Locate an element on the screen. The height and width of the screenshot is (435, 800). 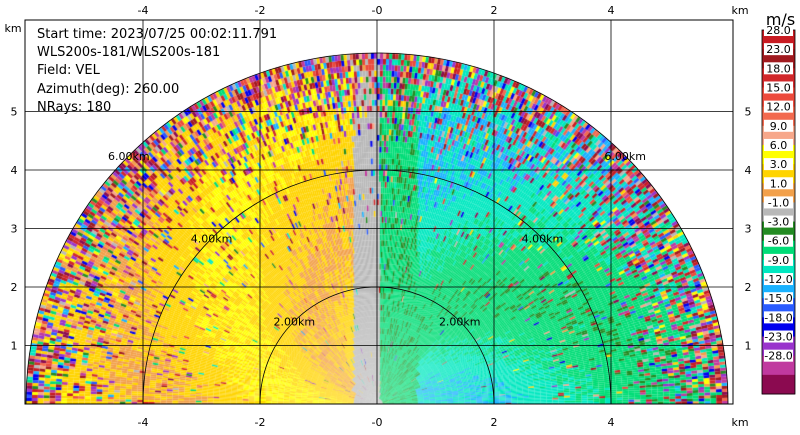
range-ring is located at coordinates (377, 345).